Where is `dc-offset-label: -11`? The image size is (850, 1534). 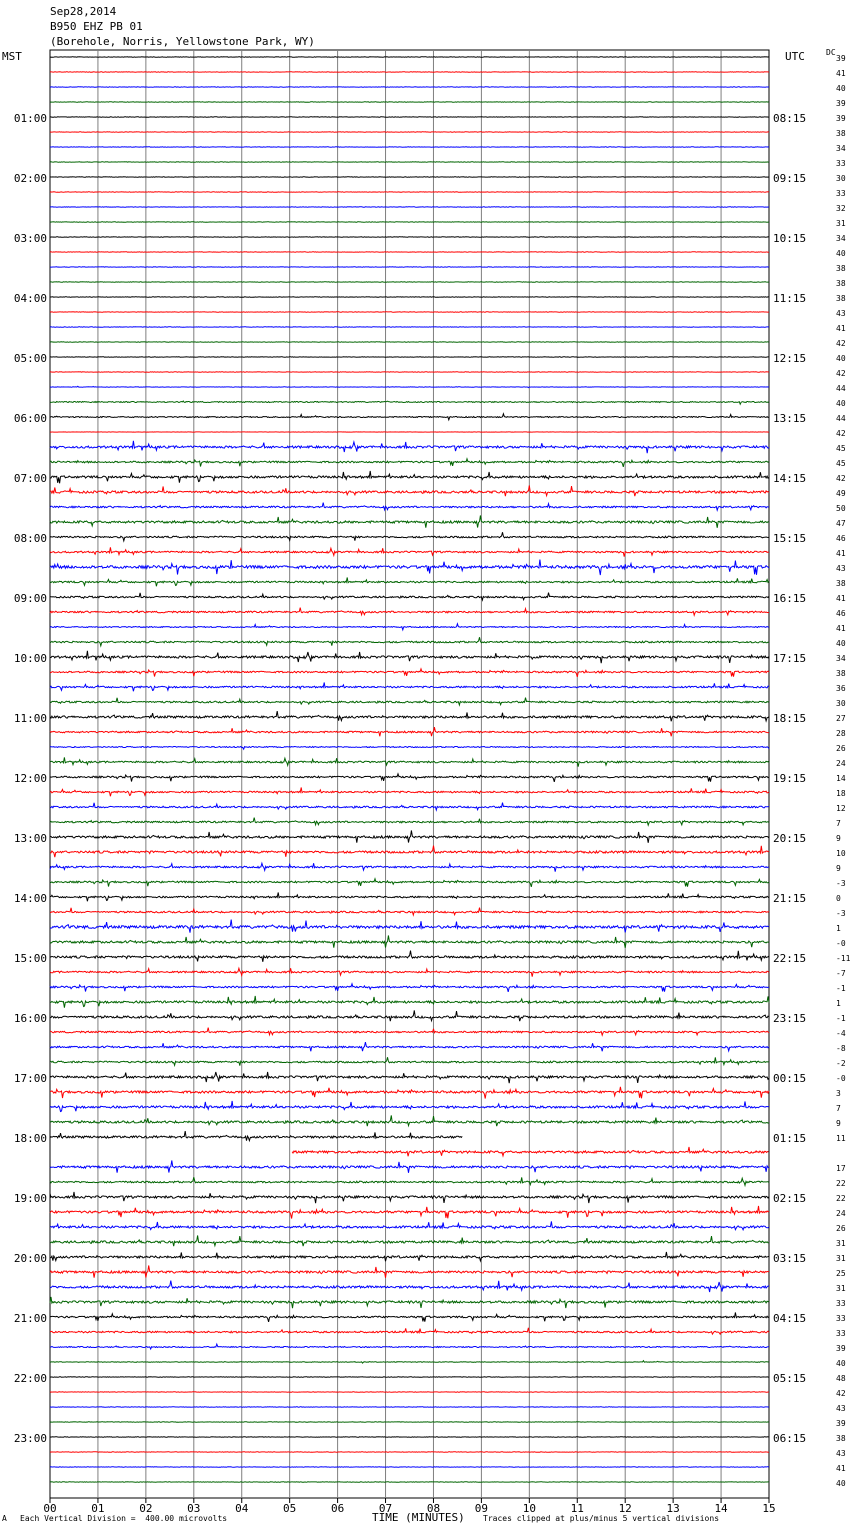
dc-offset-label: -11 is located at coordinates (843, 958).